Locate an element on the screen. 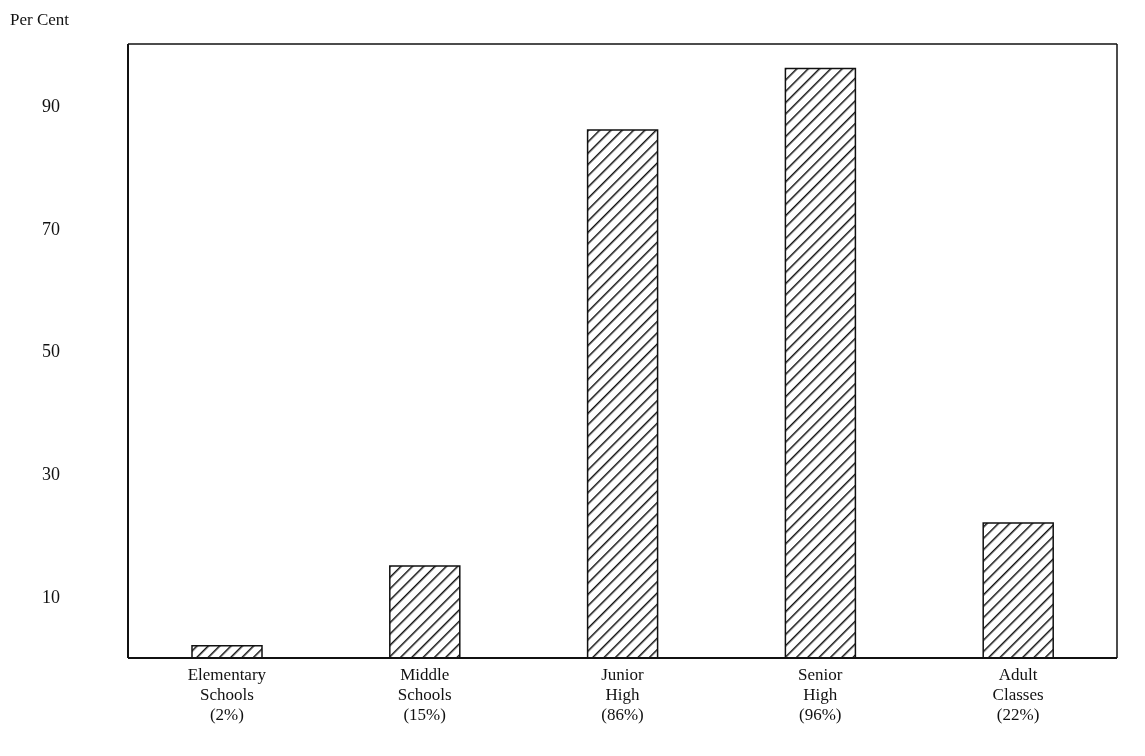 The image size is (1145, 756). x-tick-label: Senior High (96%) is located at coordinates (820, 694).